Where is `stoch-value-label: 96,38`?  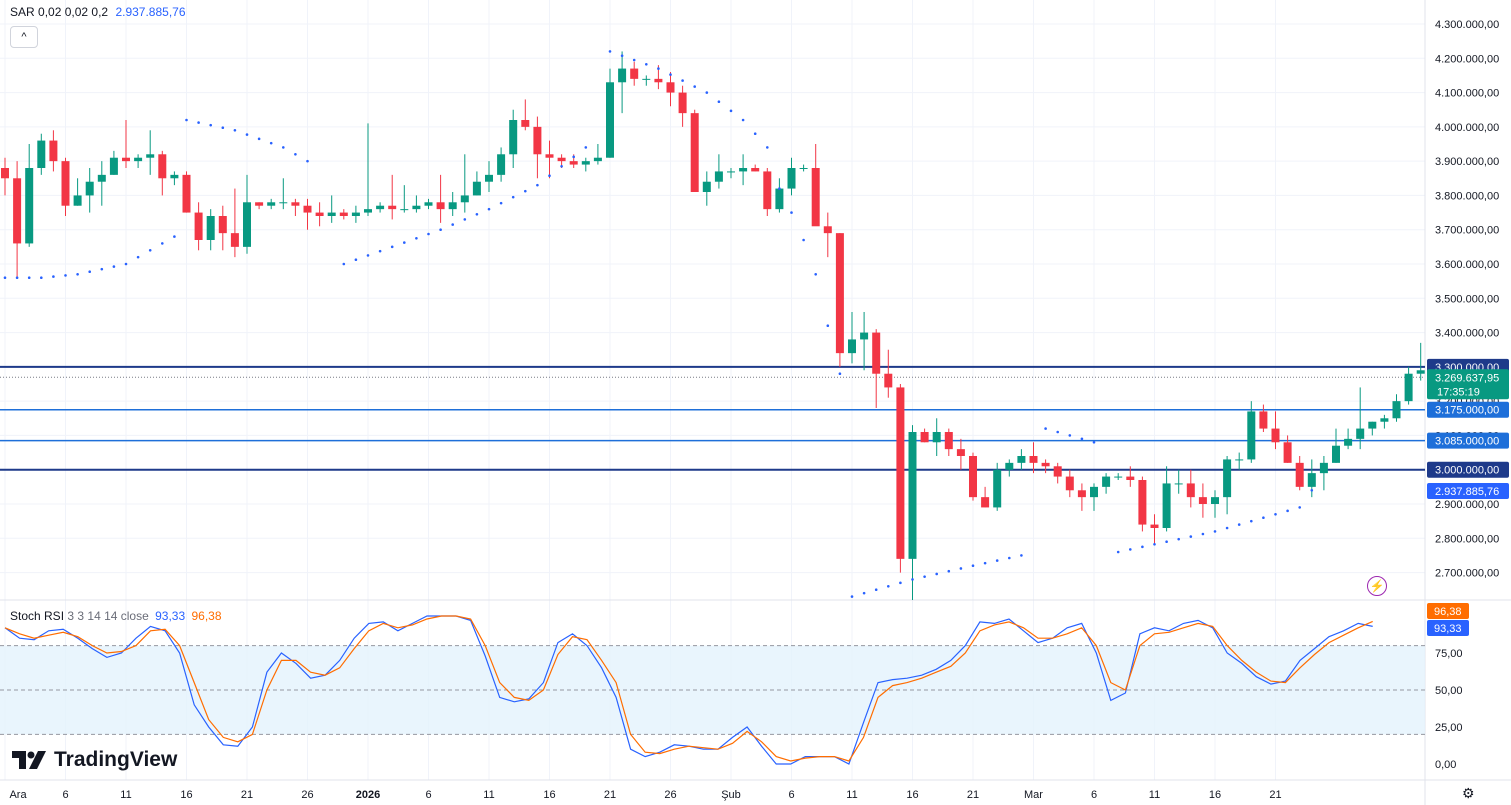
stoch-value-label: 96,38 is located at coordinates (1448, 612).